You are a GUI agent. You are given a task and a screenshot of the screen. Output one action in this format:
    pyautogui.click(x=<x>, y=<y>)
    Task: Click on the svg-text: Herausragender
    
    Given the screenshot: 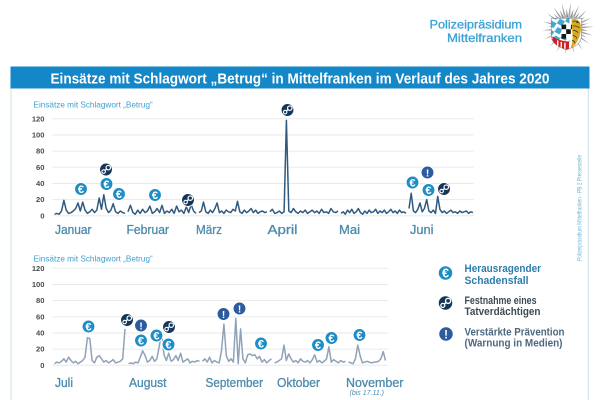 What is the action you would take?
    pyautogui.click(x=503, y=269)
    